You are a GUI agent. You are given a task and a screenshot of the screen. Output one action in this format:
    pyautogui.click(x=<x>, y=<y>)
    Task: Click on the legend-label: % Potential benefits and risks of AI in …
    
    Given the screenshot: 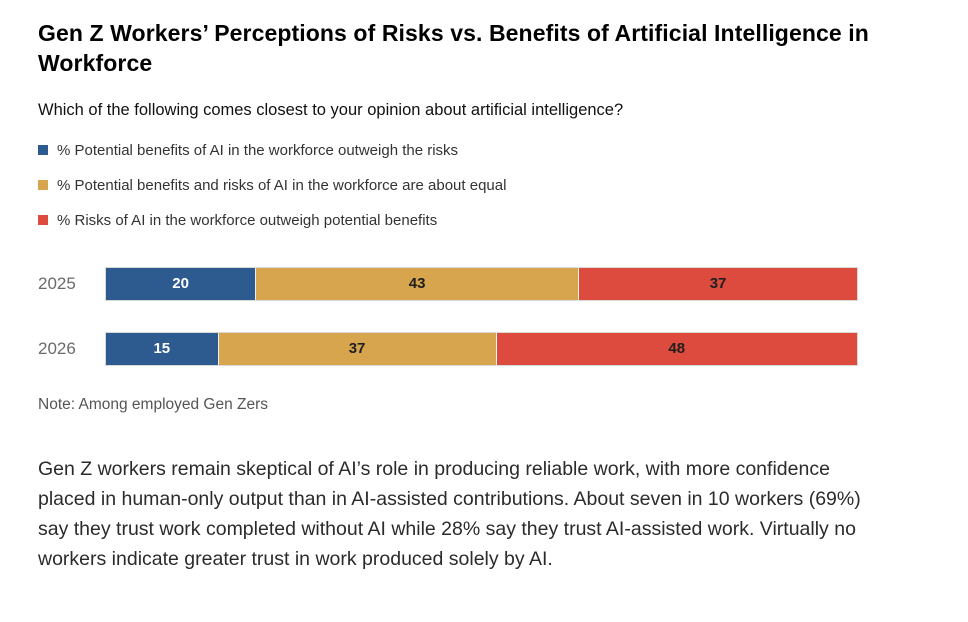 What is the action you would take?
    pyautogui.click(x=282, y=185)
    